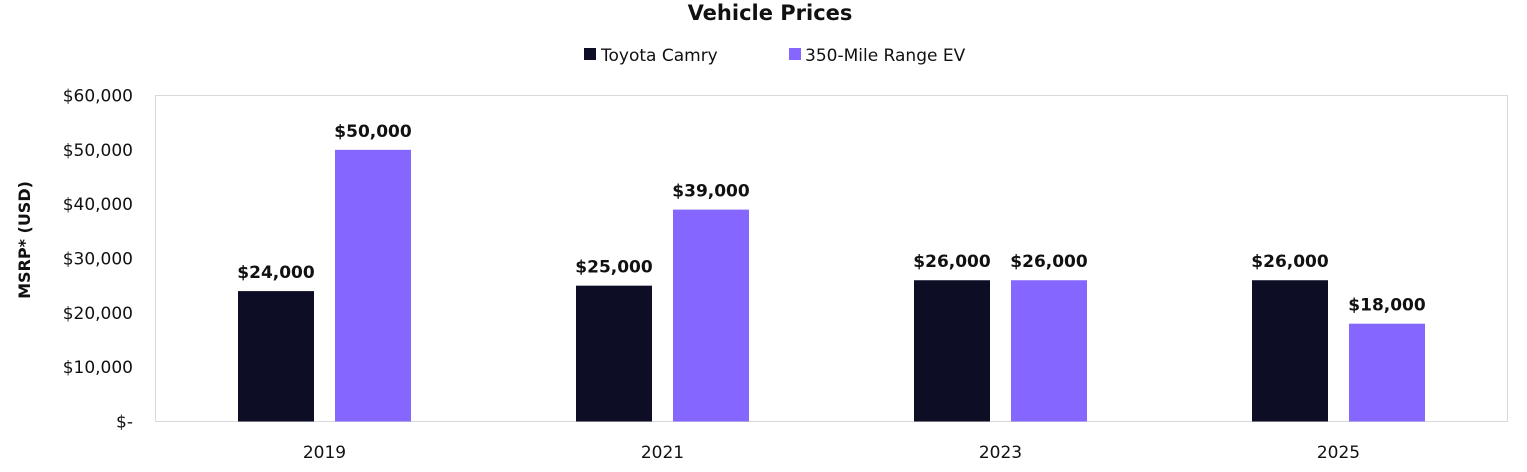 The image size is (1527, 472). What do you see at coordinates (662, 453) in the screenshot?
I see `x-tick-label: 2021` at bounding box center [662, 453].